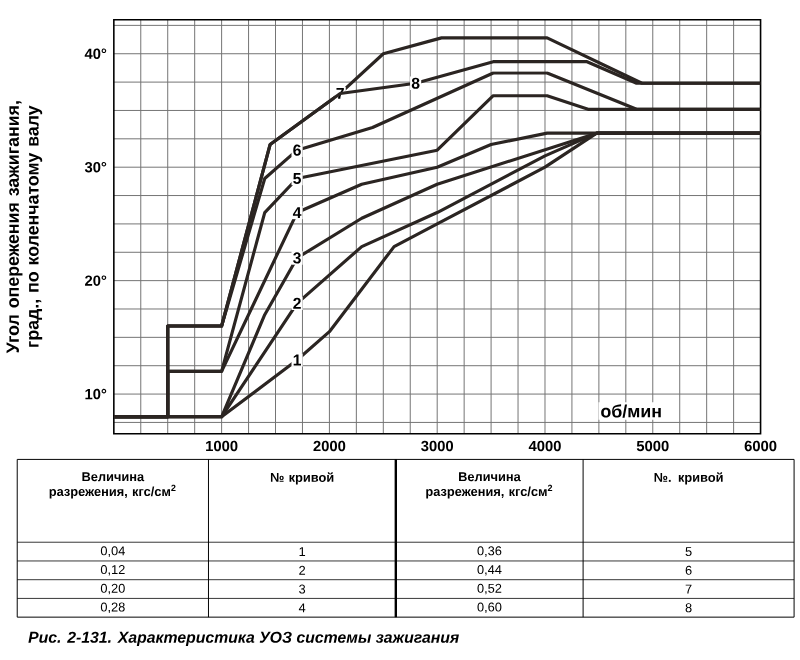  Describe the element at coordinates (631, 411) in the screenshot. I see `x-axis-title: об/мин` at that location.